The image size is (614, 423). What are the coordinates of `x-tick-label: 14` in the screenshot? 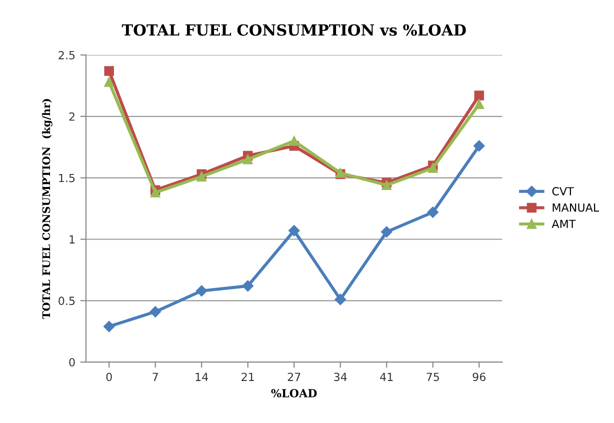 It's located at (202, 376).